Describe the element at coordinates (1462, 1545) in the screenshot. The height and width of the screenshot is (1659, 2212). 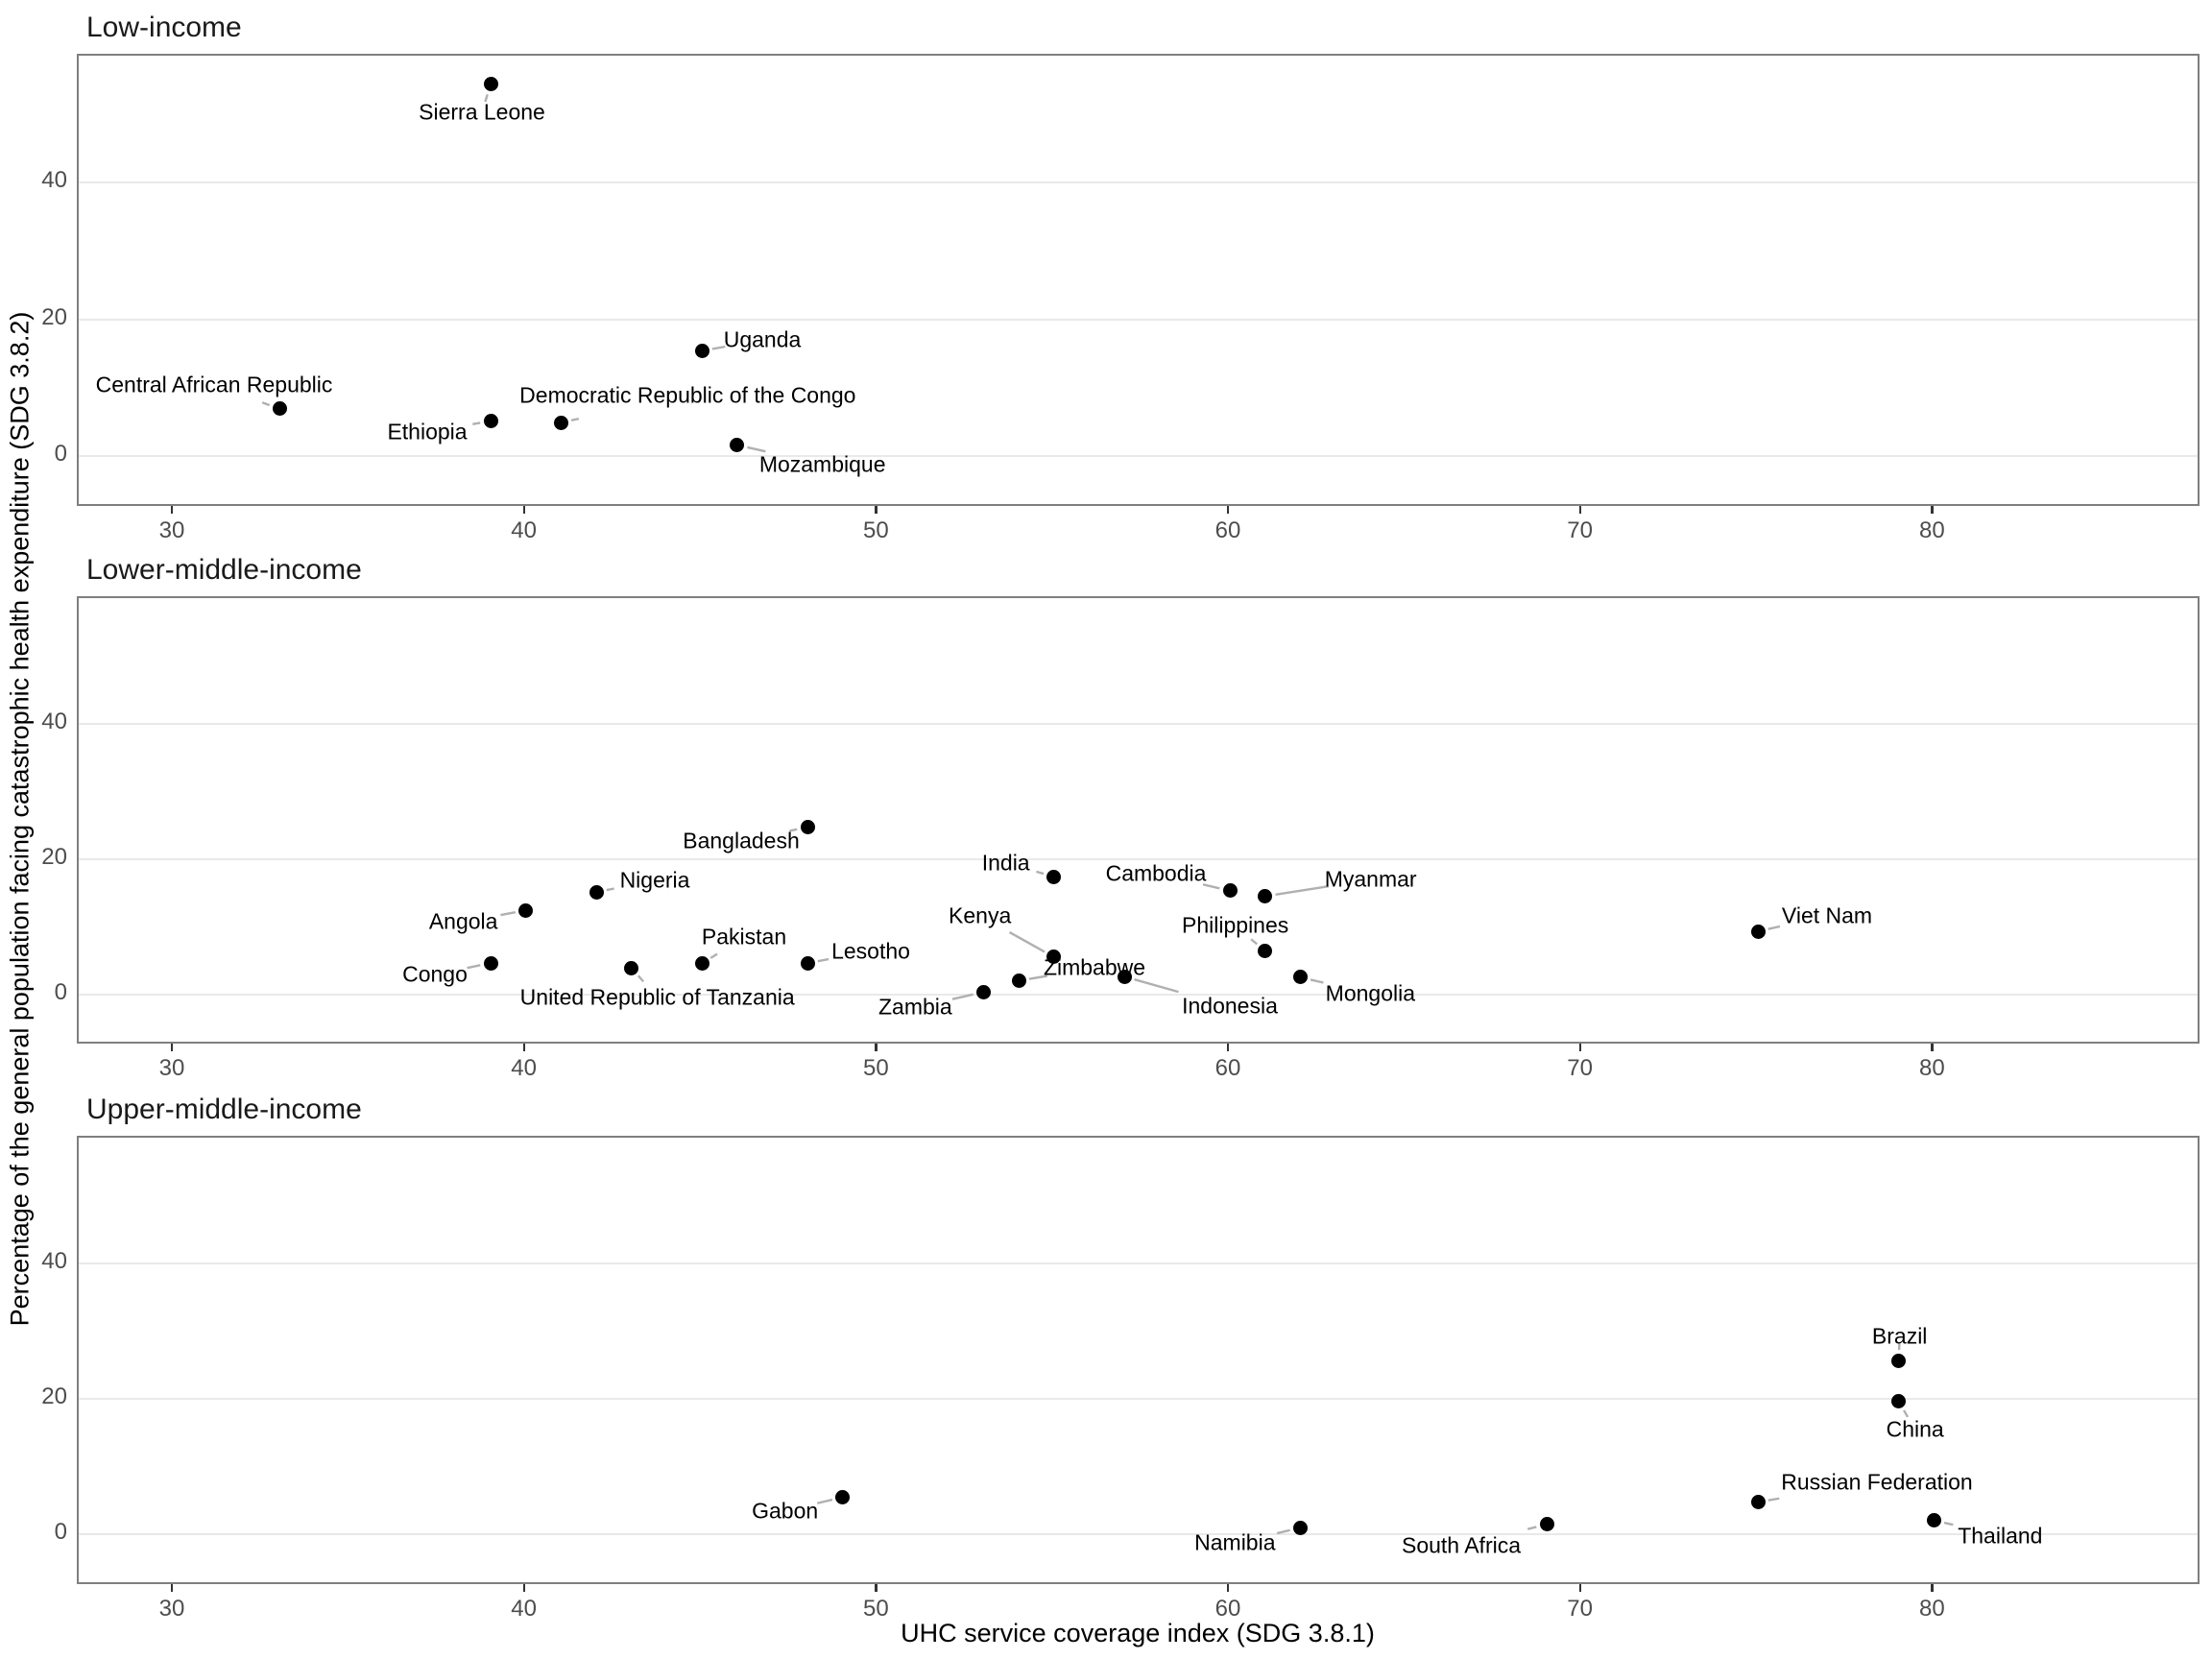
I see `point-label: South Africa` at that location.